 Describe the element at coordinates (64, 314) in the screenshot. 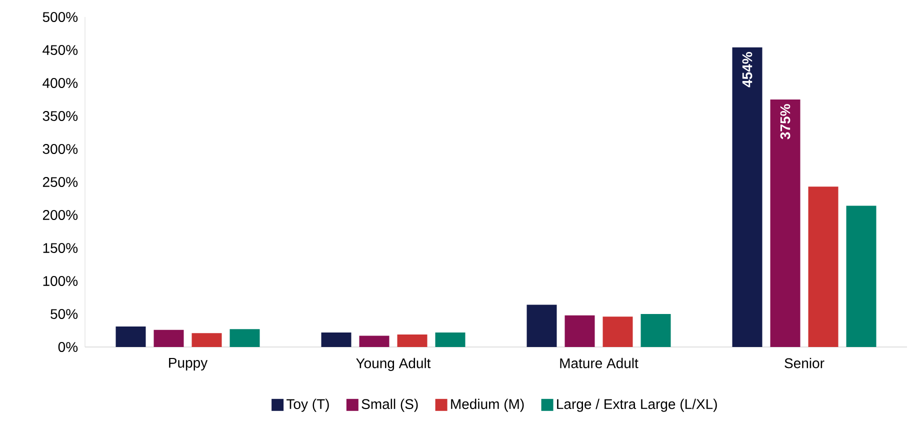

I see `y-tick-label: 50%` at that location.